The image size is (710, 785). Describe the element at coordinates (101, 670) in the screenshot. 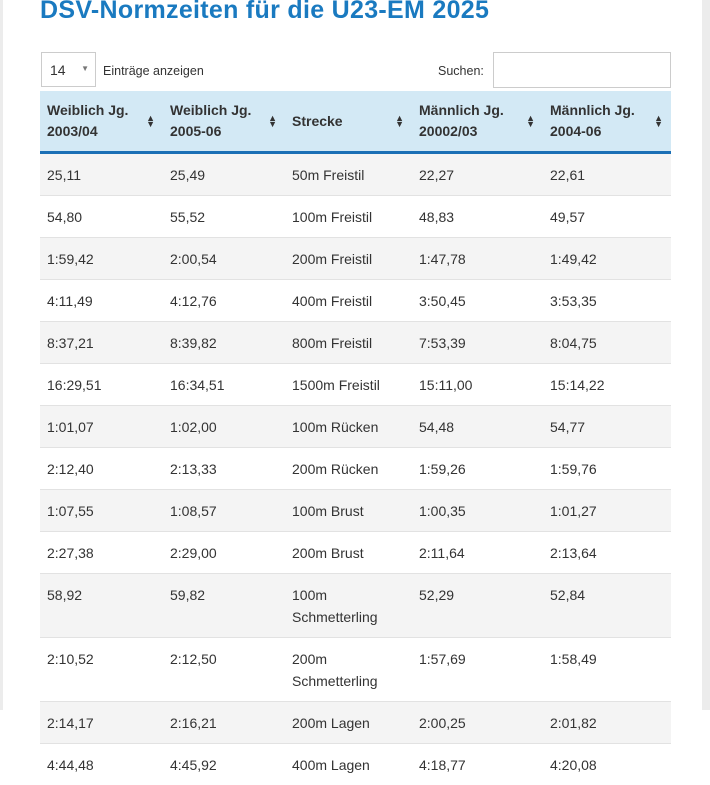

I see `table-cell: 2:10,52` at that location.